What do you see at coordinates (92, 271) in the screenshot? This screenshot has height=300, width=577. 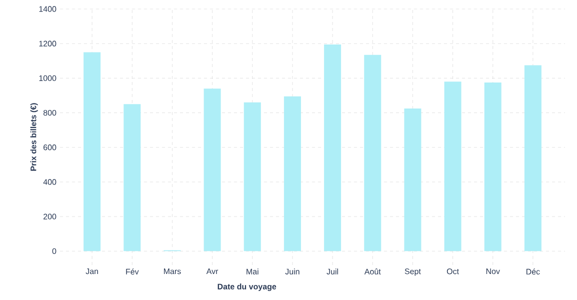 I see `x-tick-label: Jan` at bounding box center [92, 271].